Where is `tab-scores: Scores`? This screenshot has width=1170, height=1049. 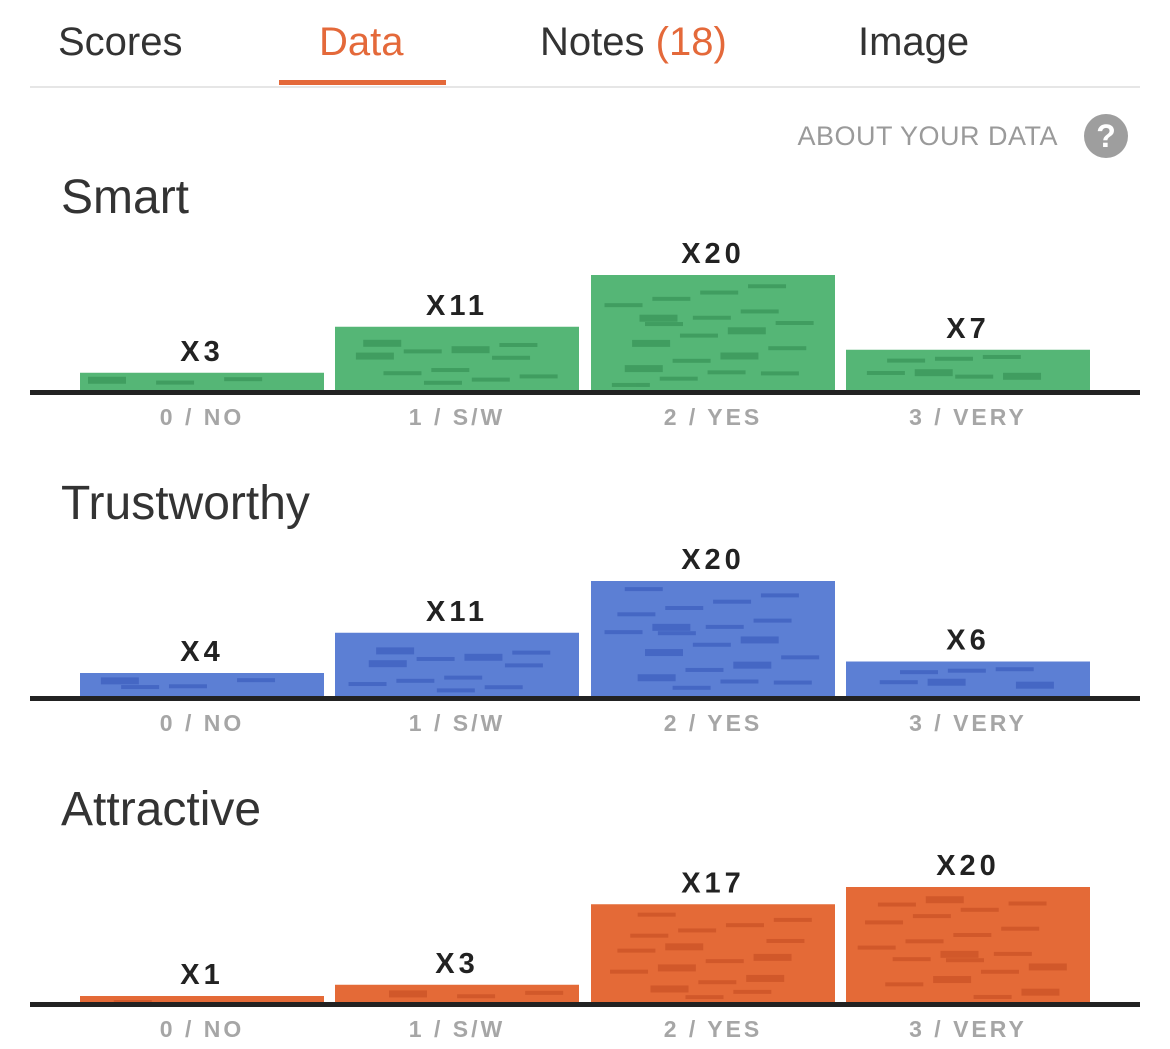
tab-scores: Scores is located at coordinates (120, 42).